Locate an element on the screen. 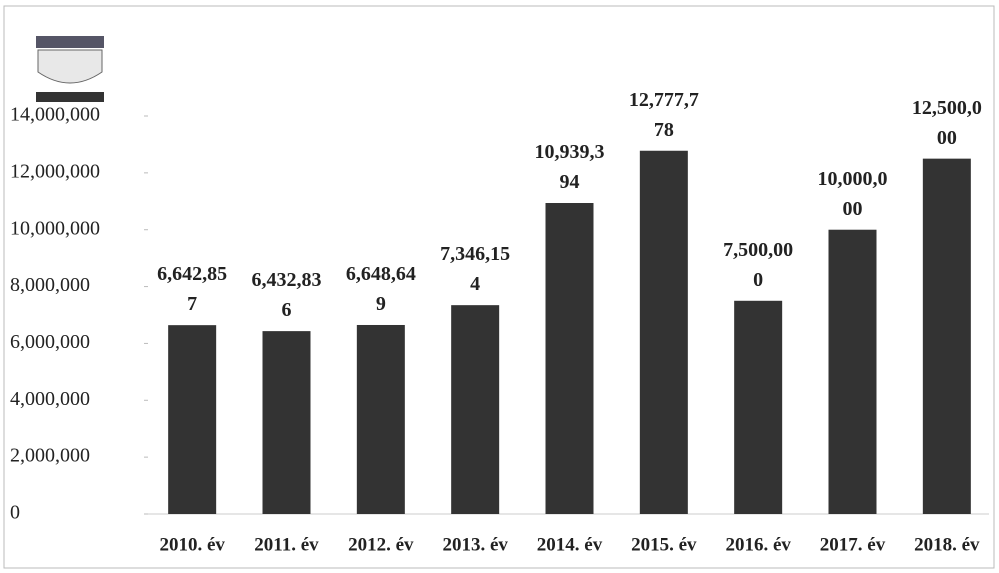 Image resolution: width=999 pixels, height=573 pixels. data-label: 7,346,154 is located at coordinates (475, 269).